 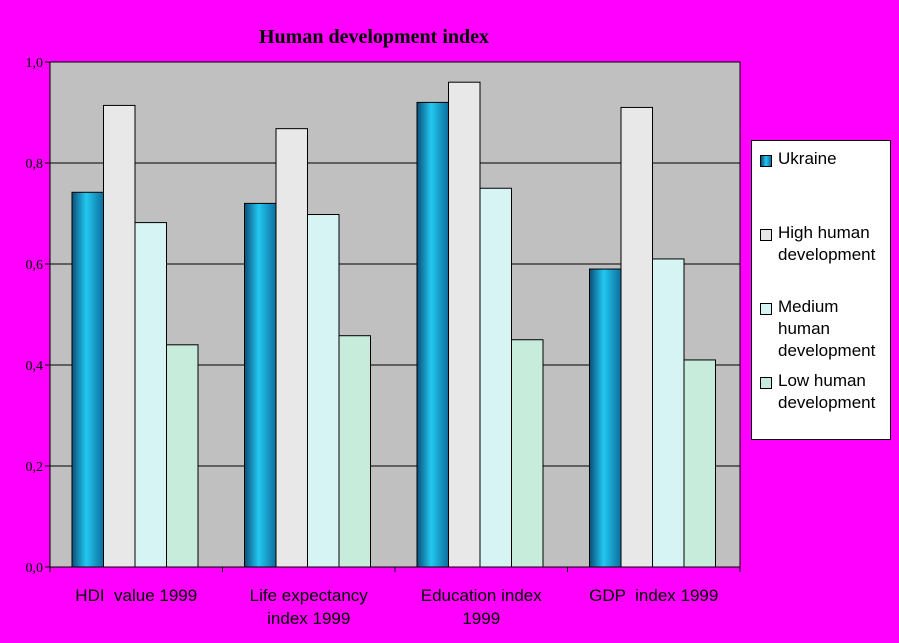 What do you see at coordinates (35, 467) in the screenshot?
I see `y-tick-label: 0,2` at bounding box center [35, 467].